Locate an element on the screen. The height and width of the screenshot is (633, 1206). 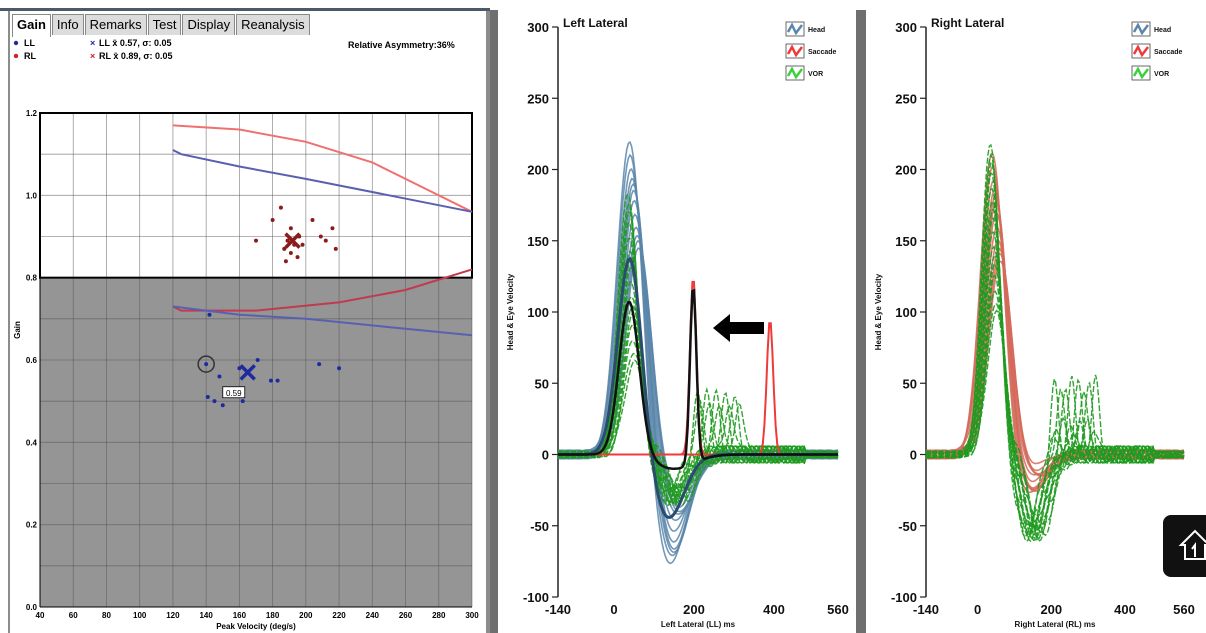
rl-upper-curve is located at coordinates (322, 168).